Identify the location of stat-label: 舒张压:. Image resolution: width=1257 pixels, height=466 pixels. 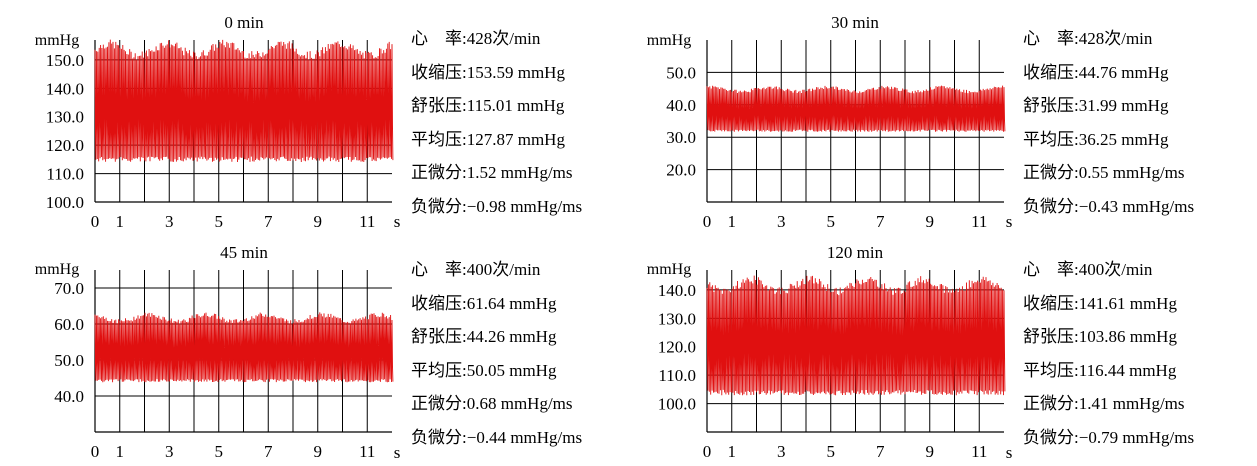
(1051, 336).